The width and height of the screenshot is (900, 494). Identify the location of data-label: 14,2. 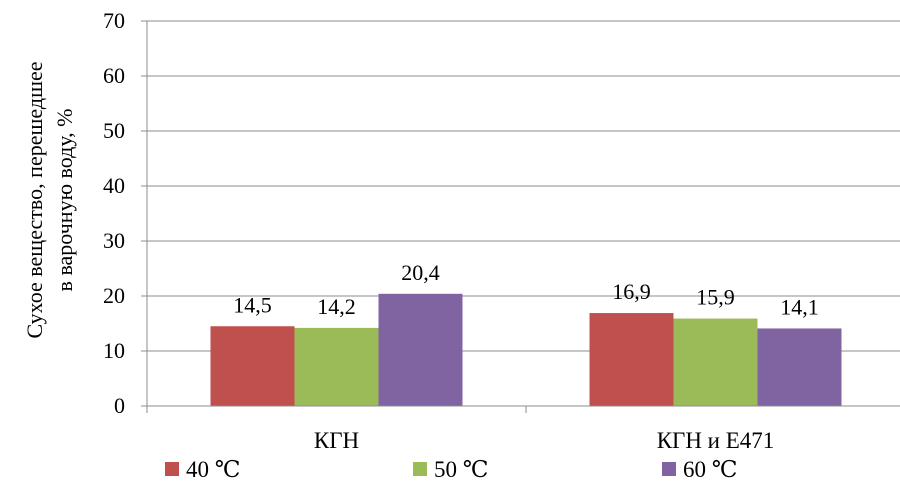
(336, 306).